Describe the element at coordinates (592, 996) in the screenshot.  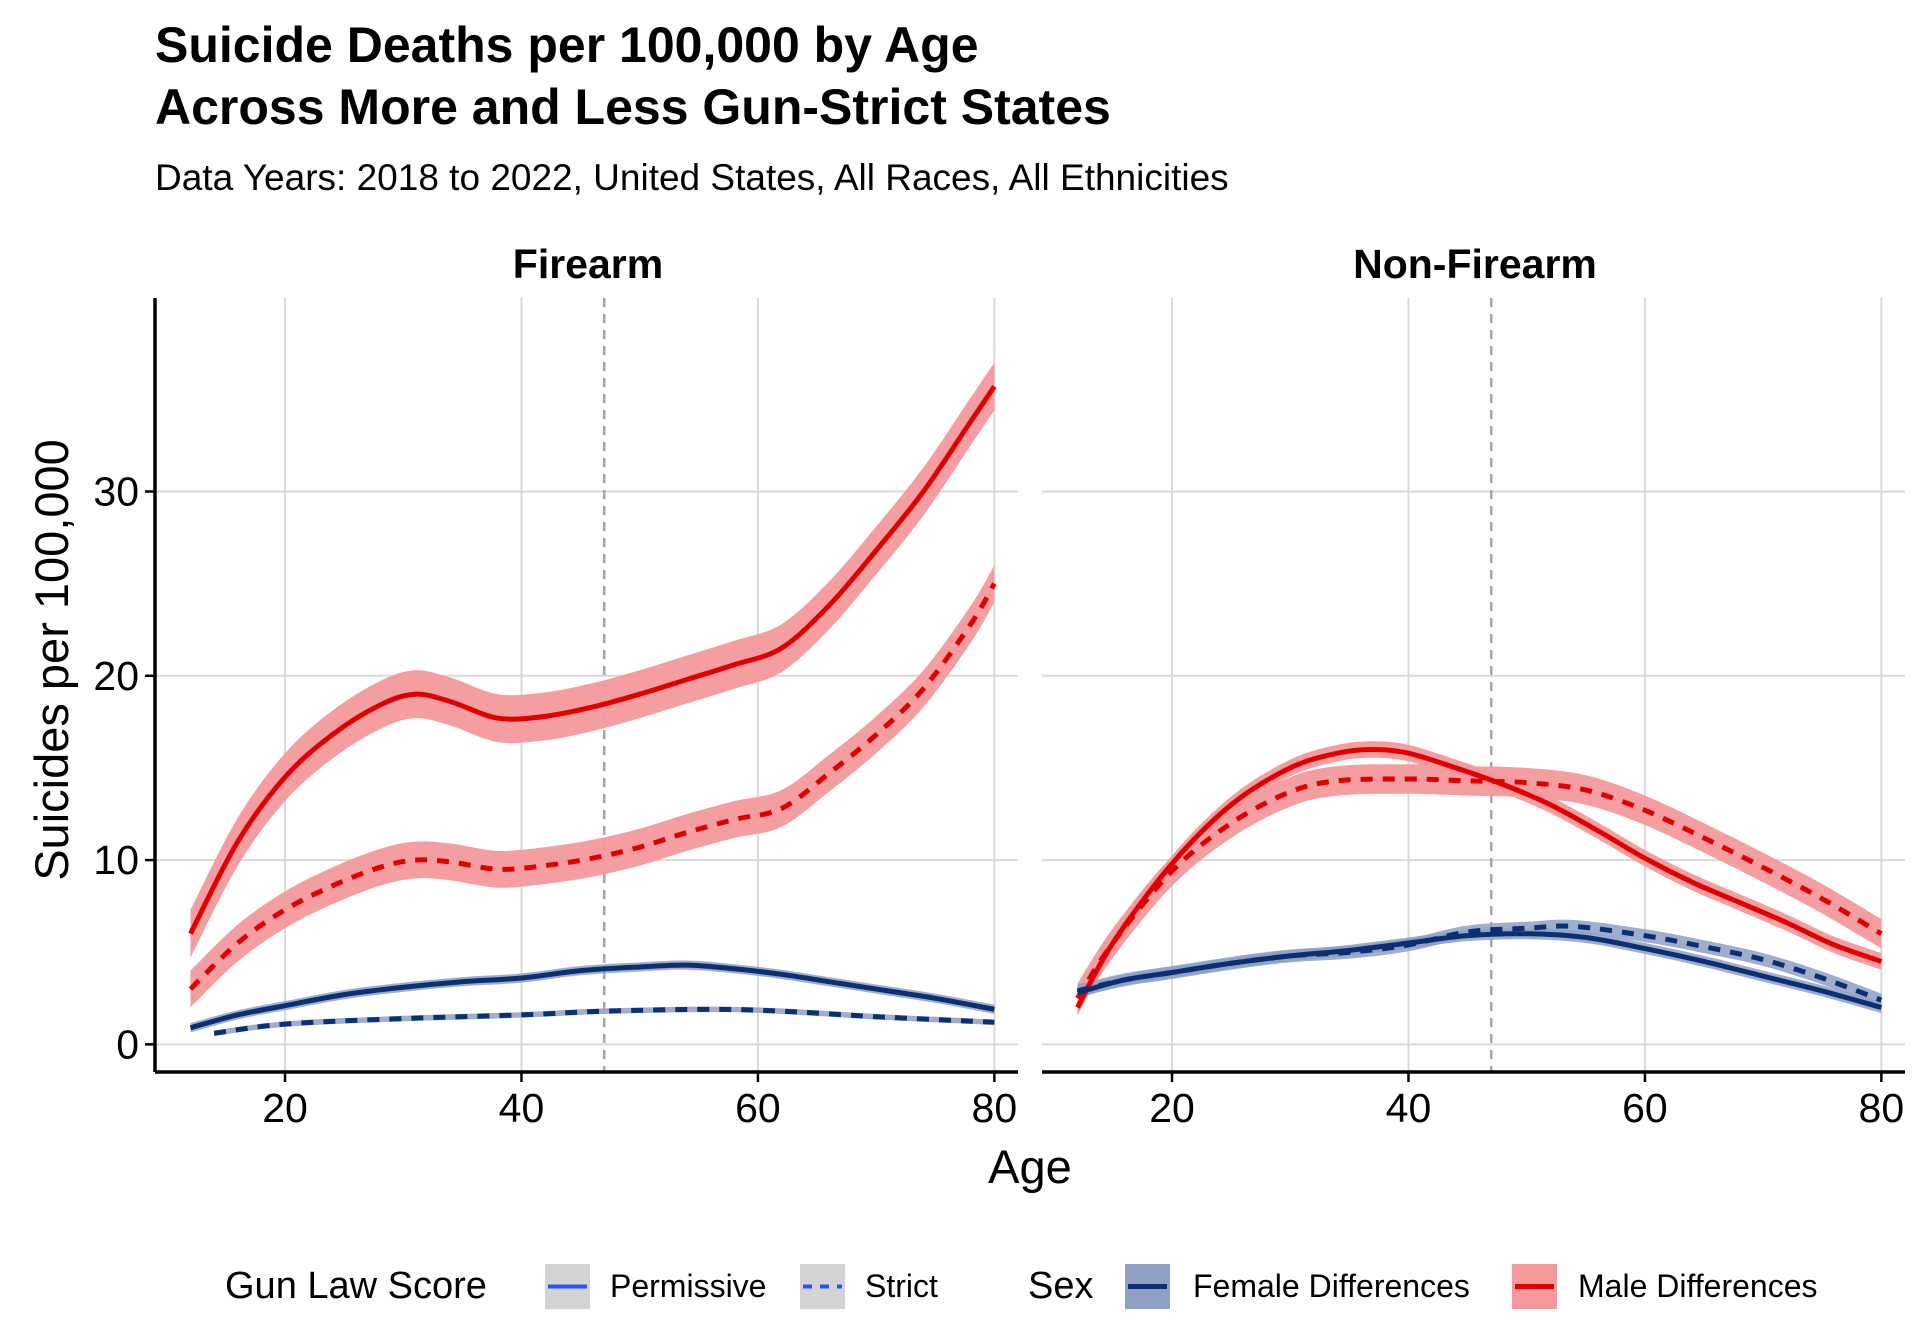
I see `series-line-female-permissive` at that location.